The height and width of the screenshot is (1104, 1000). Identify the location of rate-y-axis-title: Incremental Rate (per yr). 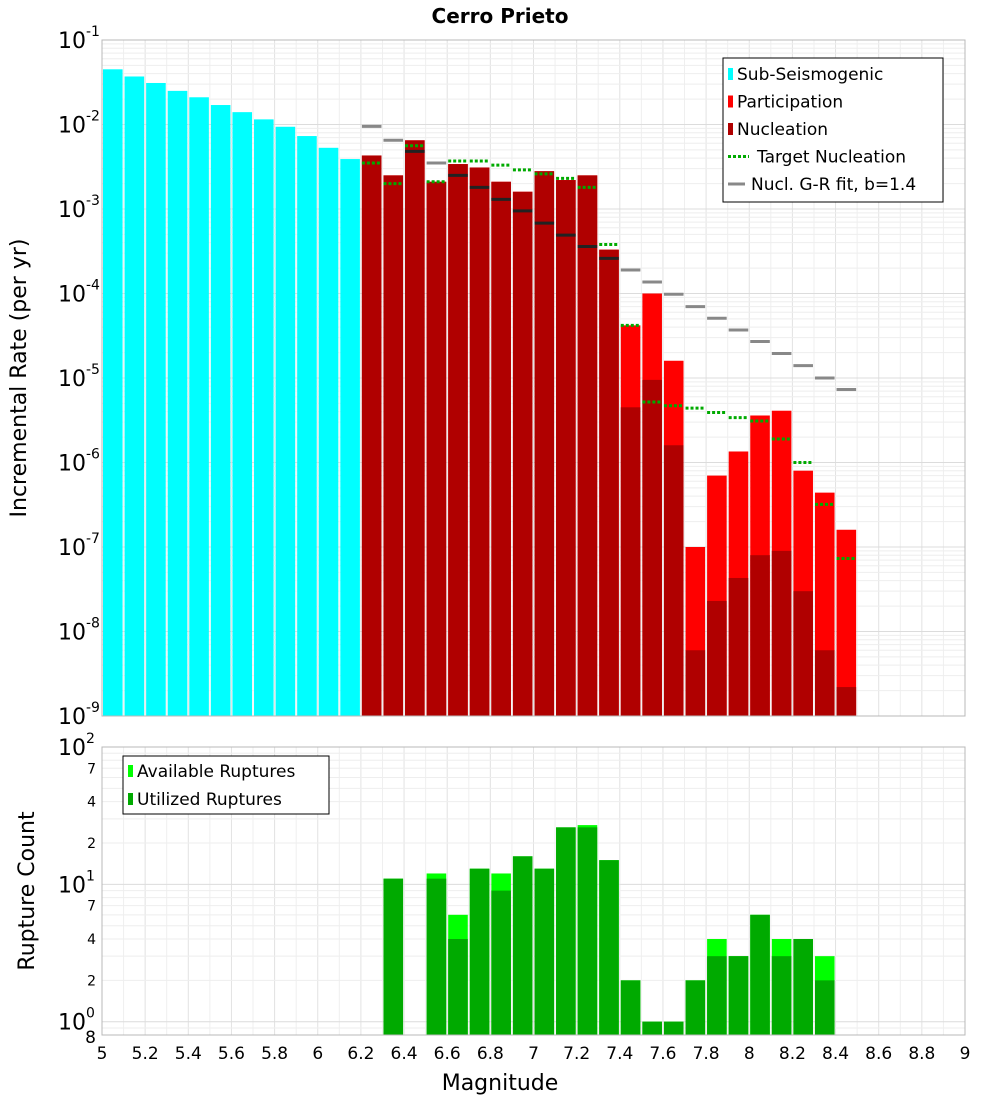
(19, 378).